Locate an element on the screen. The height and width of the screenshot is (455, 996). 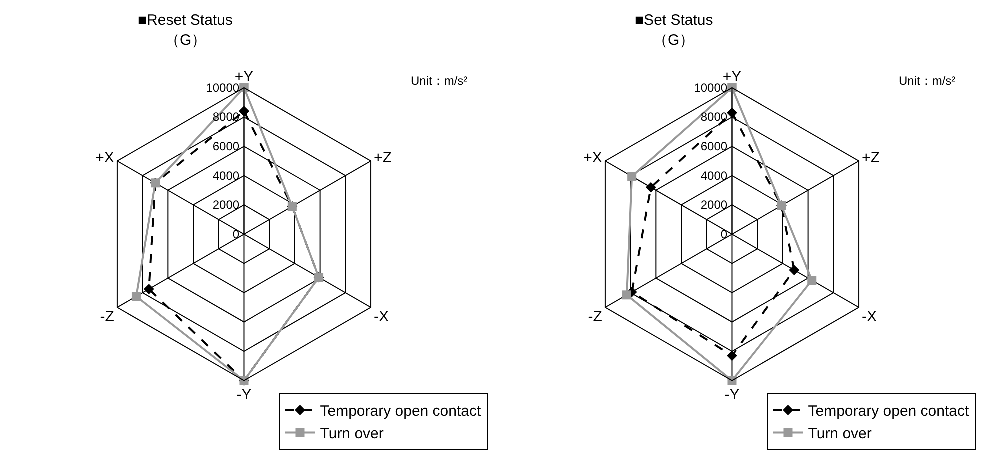
y-tick-label: 8000 is located at coordinates (714, 117).